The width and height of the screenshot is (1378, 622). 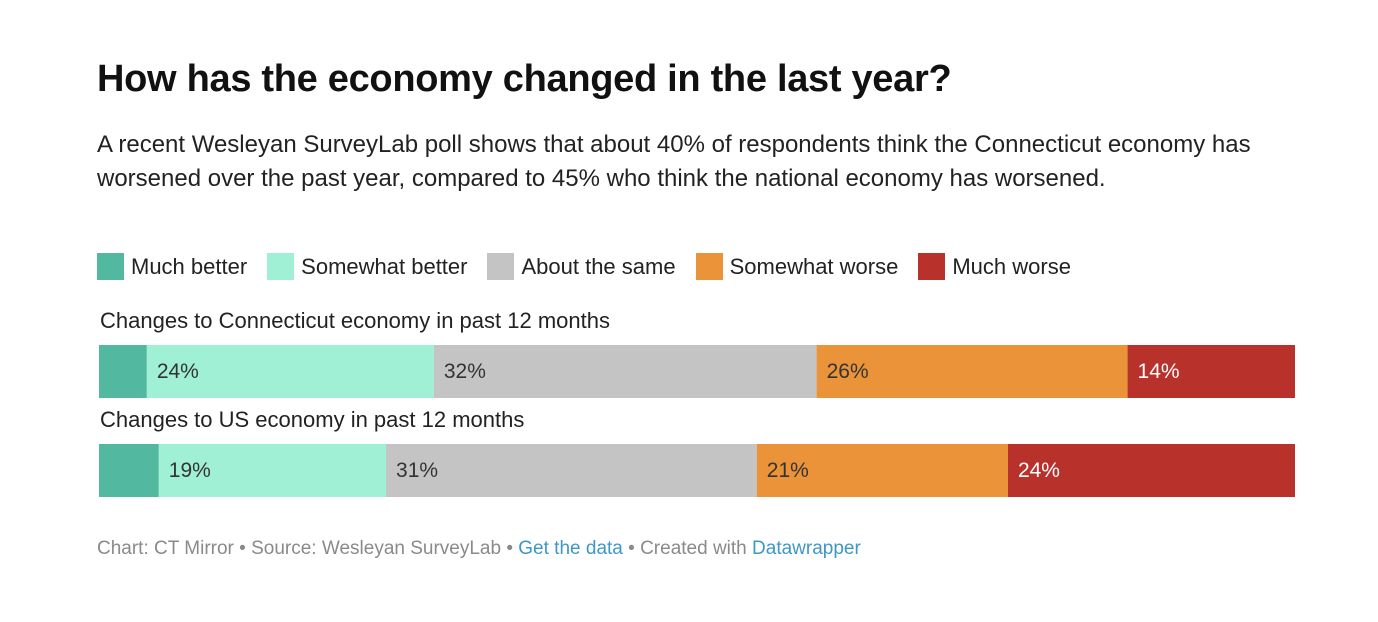 I want to click on value-label: 19%, so click(x=190, y=470).